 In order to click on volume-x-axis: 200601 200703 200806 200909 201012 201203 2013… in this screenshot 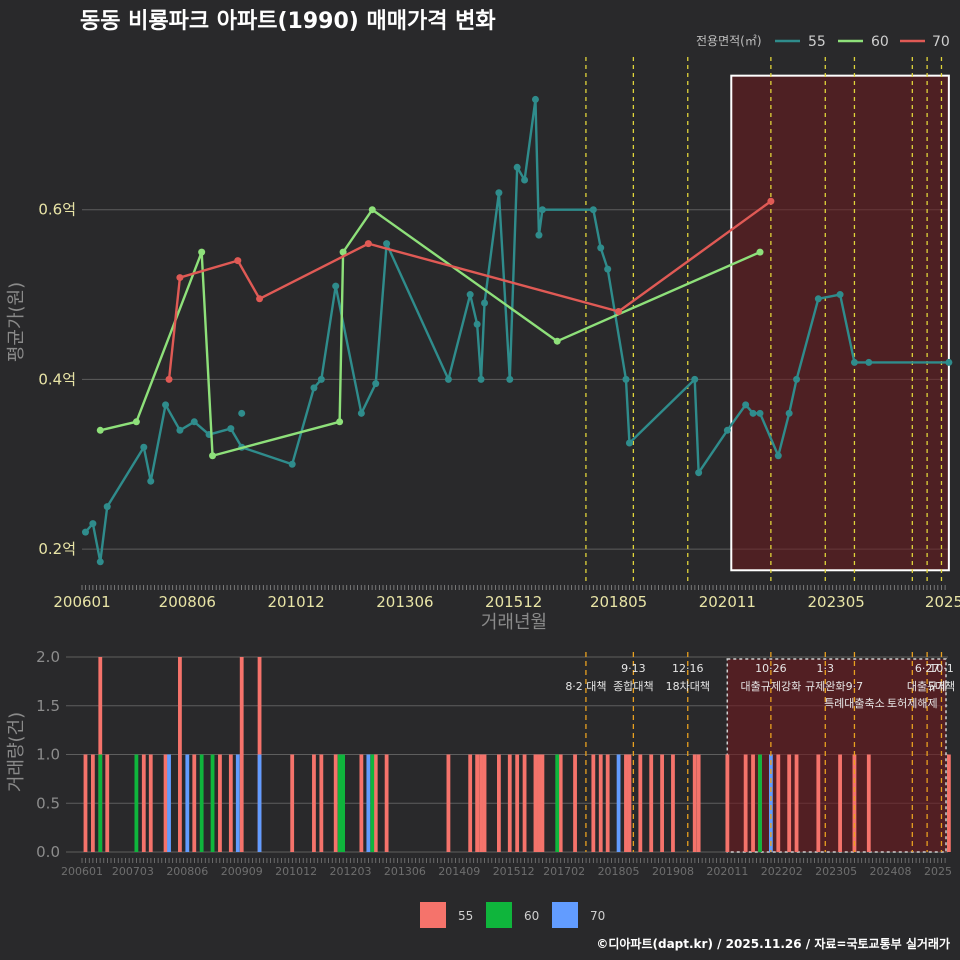, I will do `click(506, 868)`.